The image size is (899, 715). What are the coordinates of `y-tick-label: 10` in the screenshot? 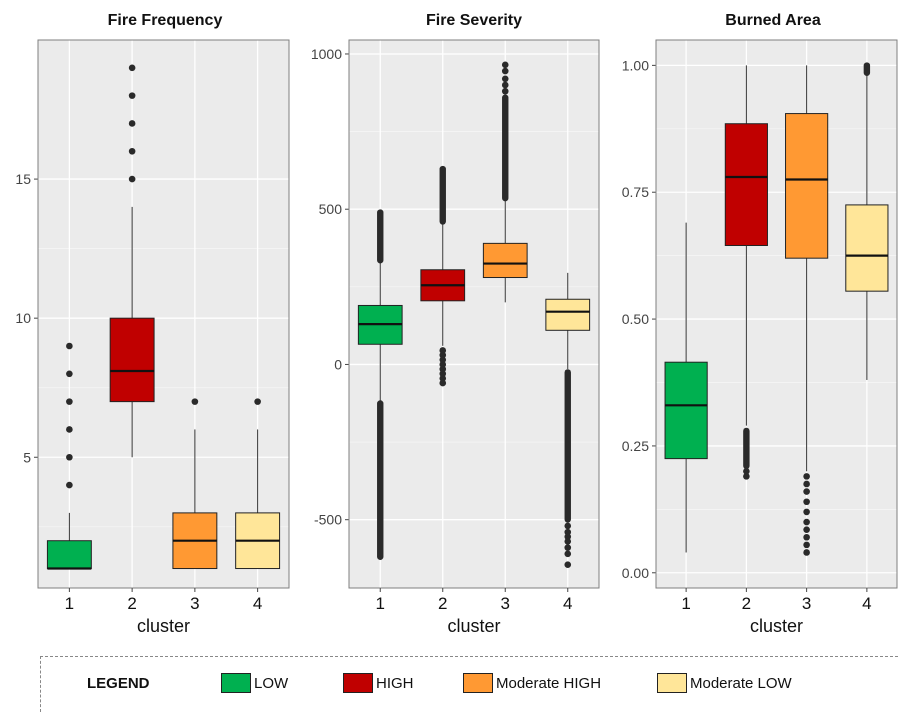 It's located at (23, 318).